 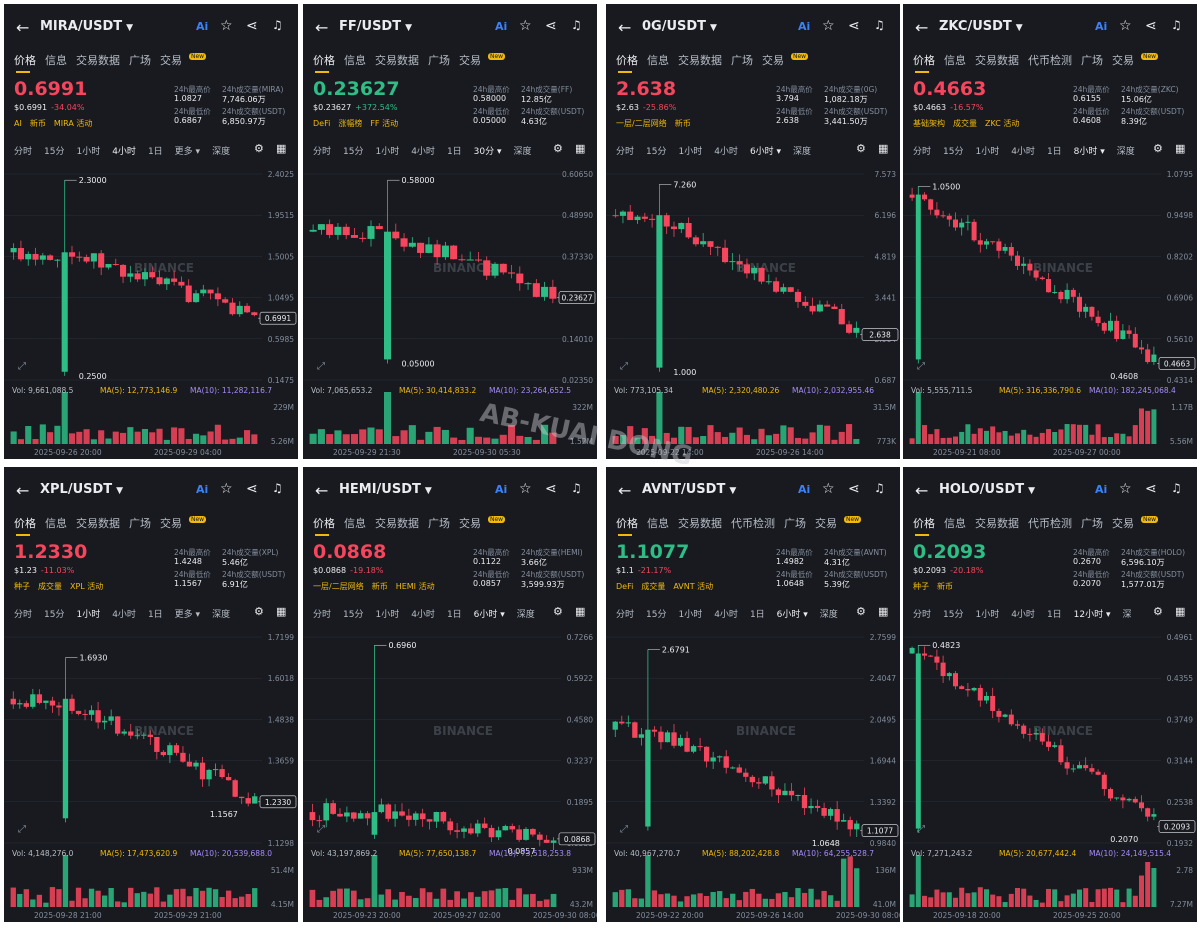 What do you see at coordinates (1089, 152) in the screenshot?
I see `timeframe-option: 8小时 ▾` at bounding box center [1089, 152].